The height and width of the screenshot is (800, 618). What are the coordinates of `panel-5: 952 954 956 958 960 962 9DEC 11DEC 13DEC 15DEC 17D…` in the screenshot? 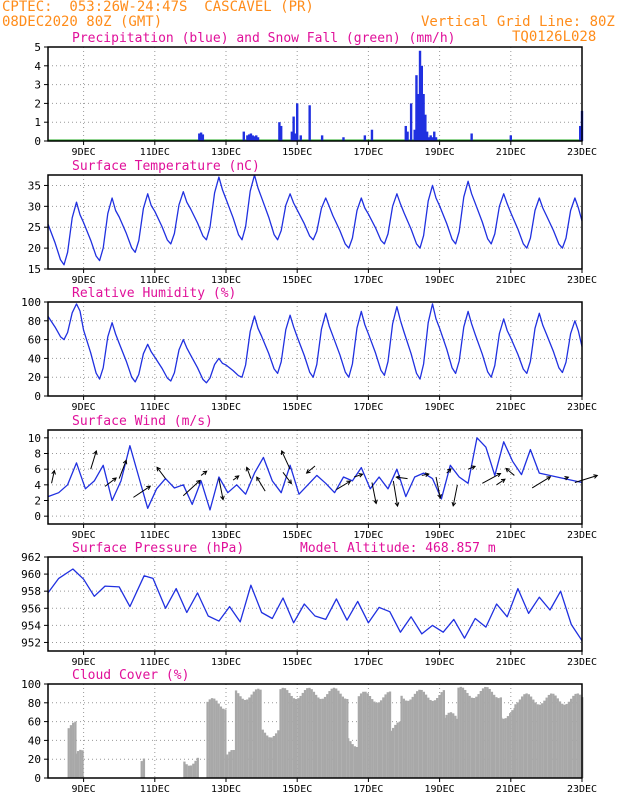 It's located at (309, 604).